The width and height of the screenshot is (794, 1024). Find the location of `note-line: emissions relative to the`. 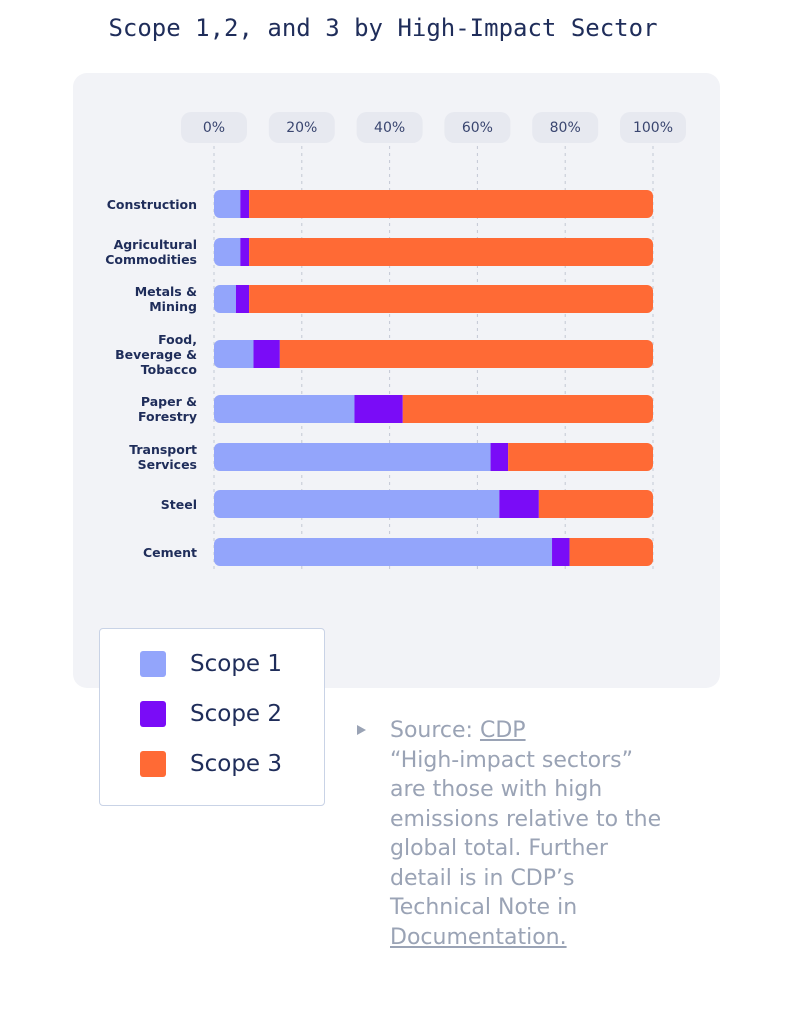

note-line: emissions relative to the is located at coordinates (526, 819).